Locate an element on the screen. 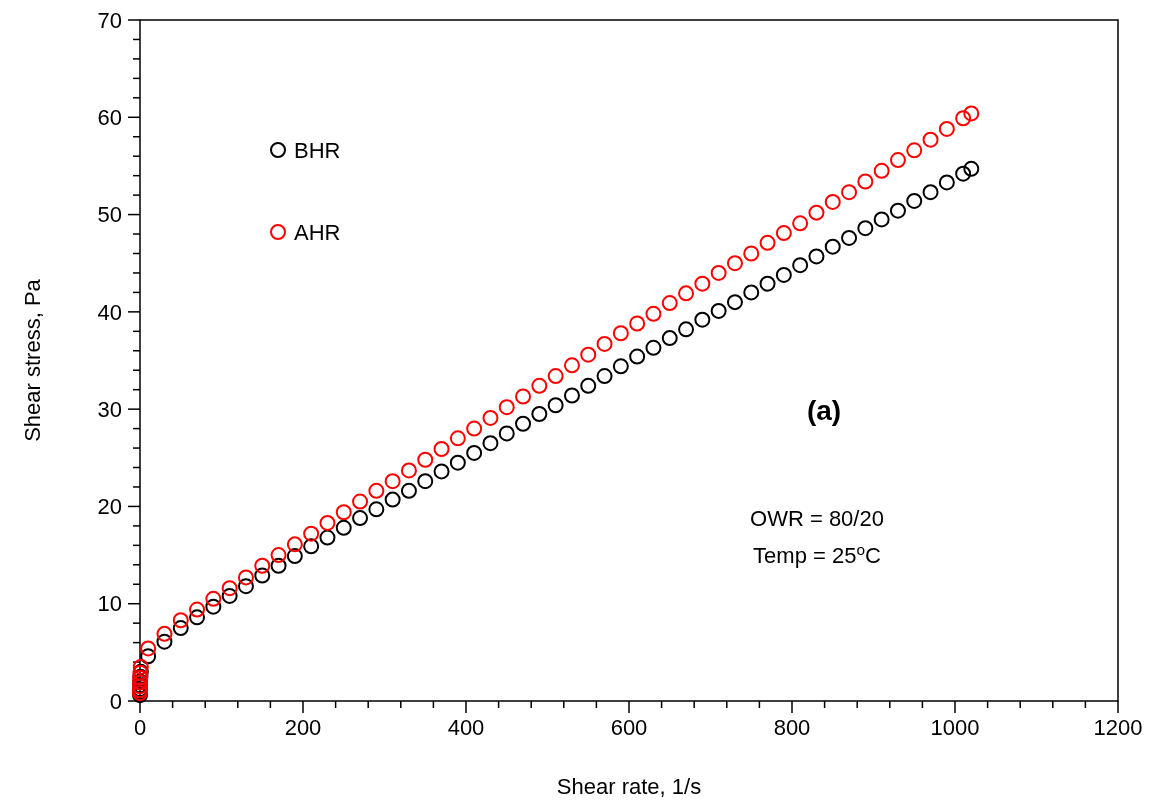 This screenshot has width=1160, height=804. legend-label: AHR is located at coordinates (317, 232).